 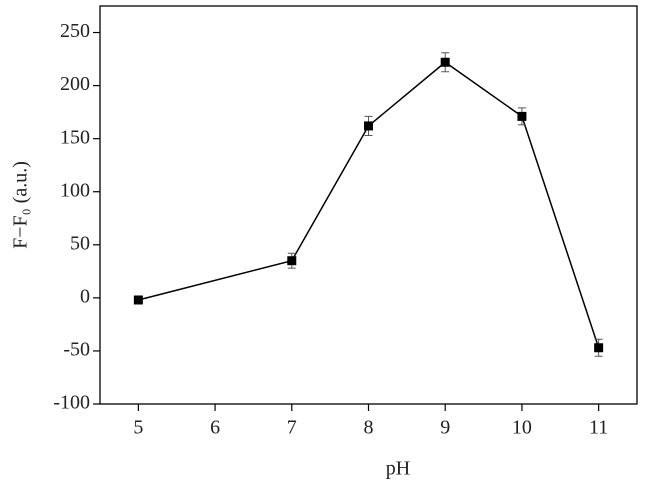 I want to click on x-tick-label: 8, so click(x=369, y=428).